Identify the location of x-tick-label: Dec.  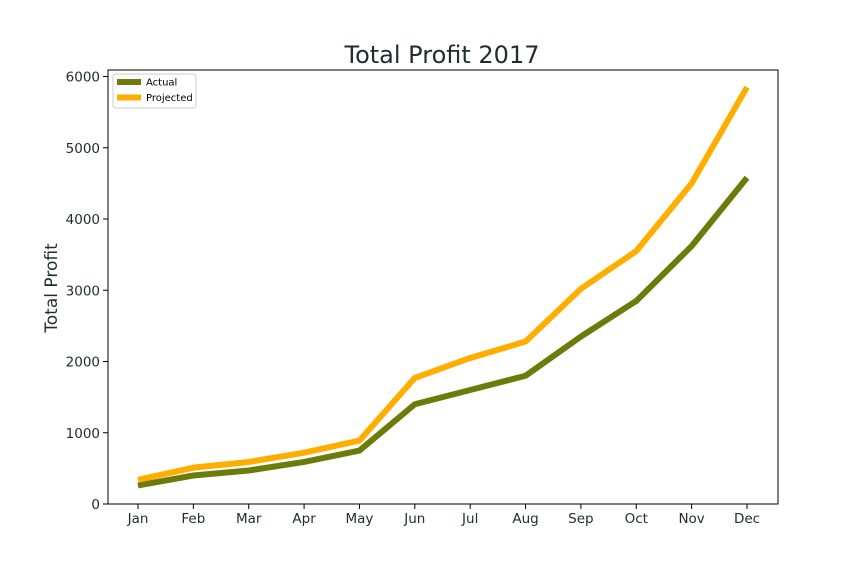
(747, 519).